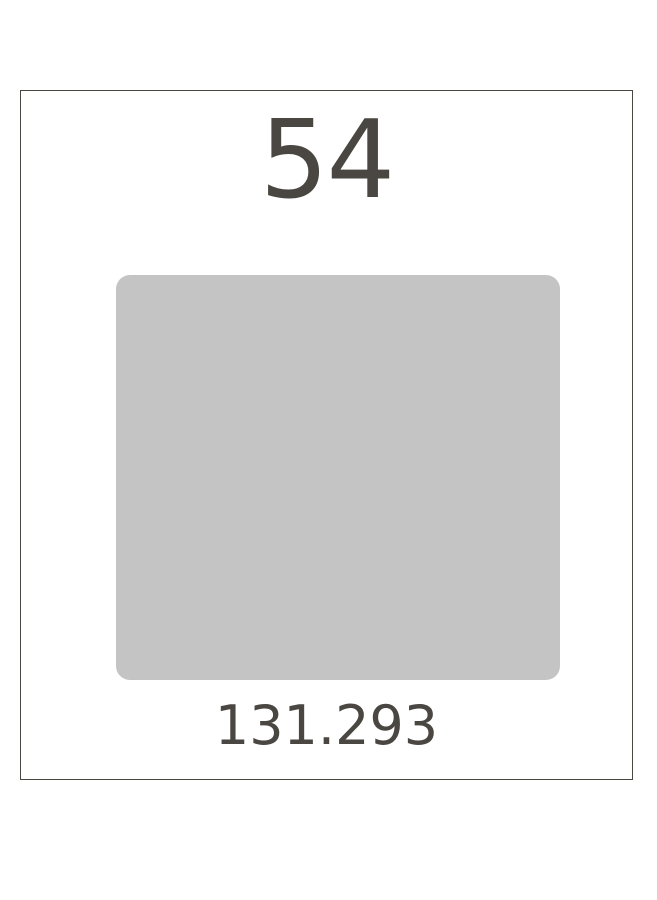 Image resolution: width=657 pixels, height=900 pixels. Describe the element at coordinates (327, 160) in the screenshot. I see `atomic-number: 54` at that location.